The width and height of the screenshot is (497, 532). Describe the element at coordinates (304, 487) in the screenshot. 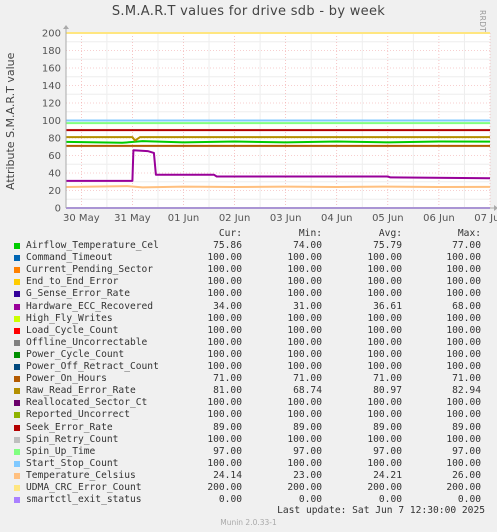

I see `legend-min-value: 200.00` at that location.